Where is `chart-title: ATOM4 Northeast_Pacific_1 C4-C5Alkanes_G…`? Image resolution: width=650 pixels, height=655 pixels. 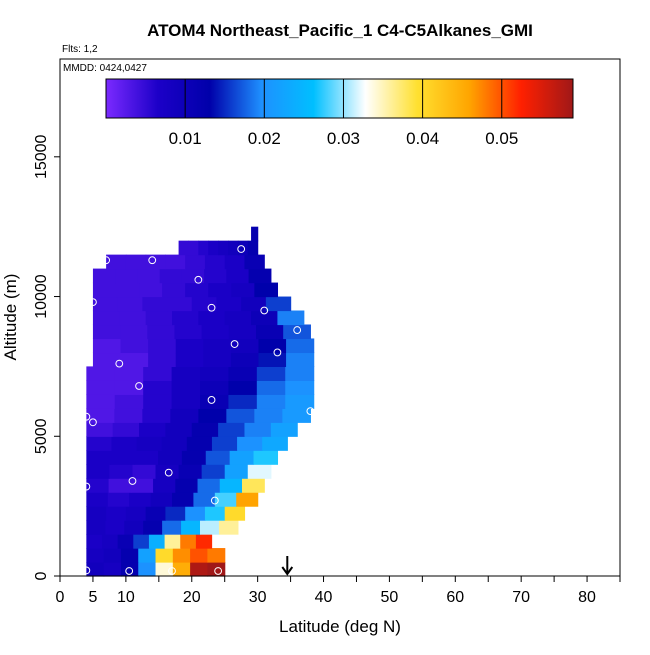
chart-title: ATOM4 Northeast_Pacific_1 C4-C5Alkanes_G… is located at coordinates (340, 30).